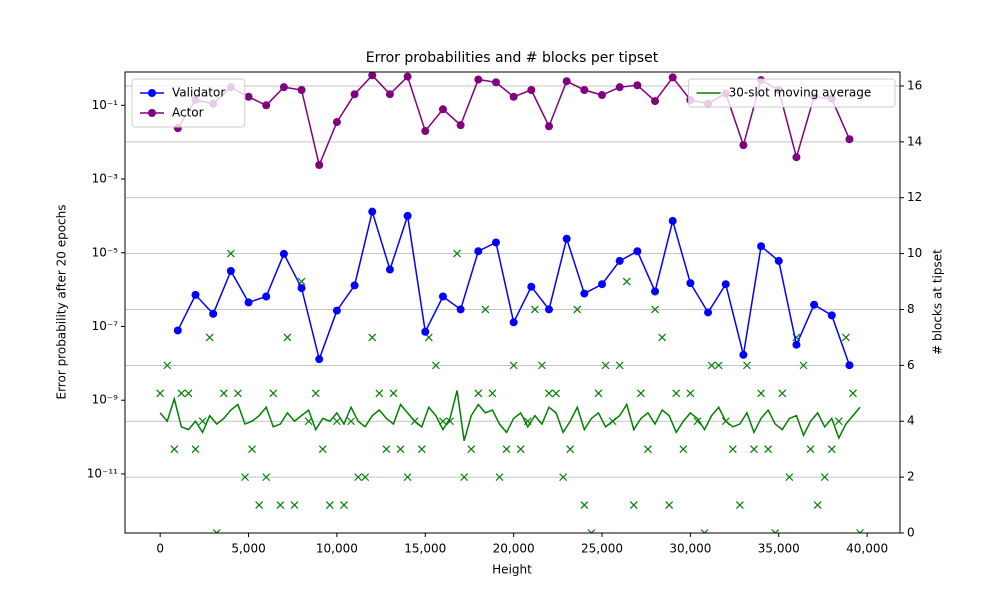 This screenshot has width=1000, height=604. What do you see at coordinates (779, 549) in the screenshot?
I see `x-tick-label: 35,000` at bounding box center [779, 549].